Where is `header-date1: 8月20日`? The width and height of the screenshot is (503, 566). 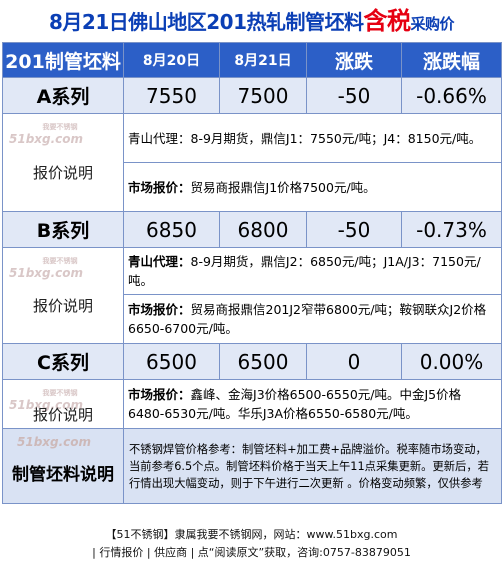
header-date1: 8月20日 is located at coordinates (171, 60).